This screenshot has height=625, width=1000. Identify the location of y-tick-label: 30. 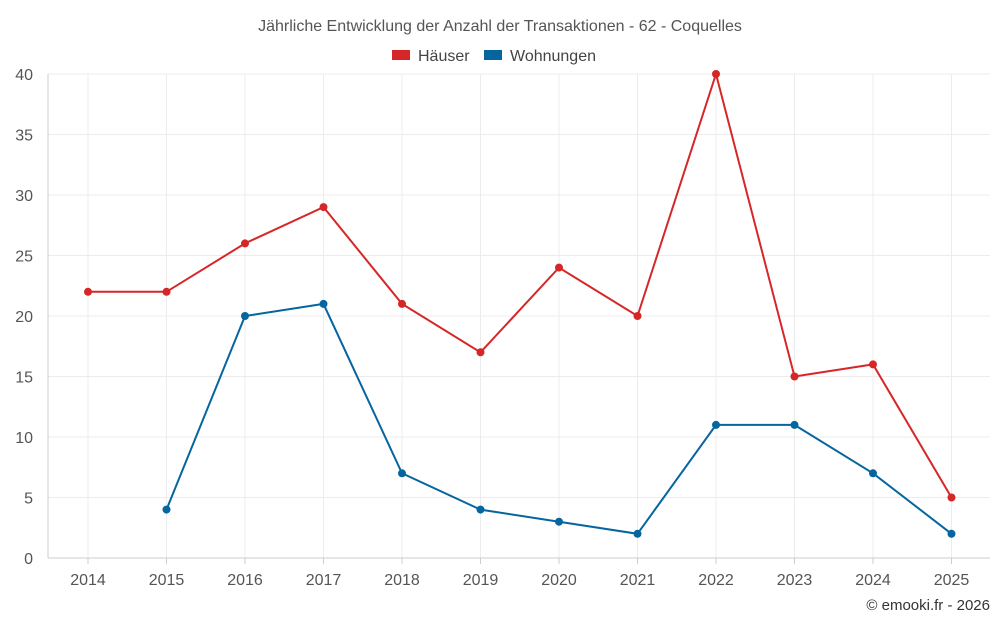
(24, 196).